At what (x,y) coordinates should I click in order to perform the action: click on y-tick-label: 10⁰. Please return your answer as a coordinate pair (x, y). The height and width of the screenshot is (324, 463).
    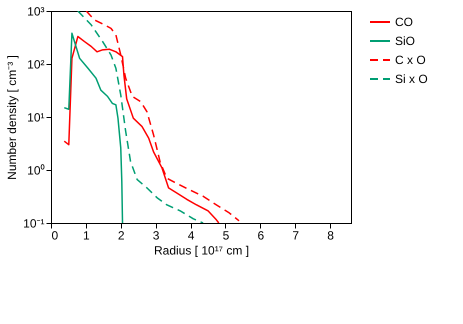
    Looking at the image, I should click on (35, 171).